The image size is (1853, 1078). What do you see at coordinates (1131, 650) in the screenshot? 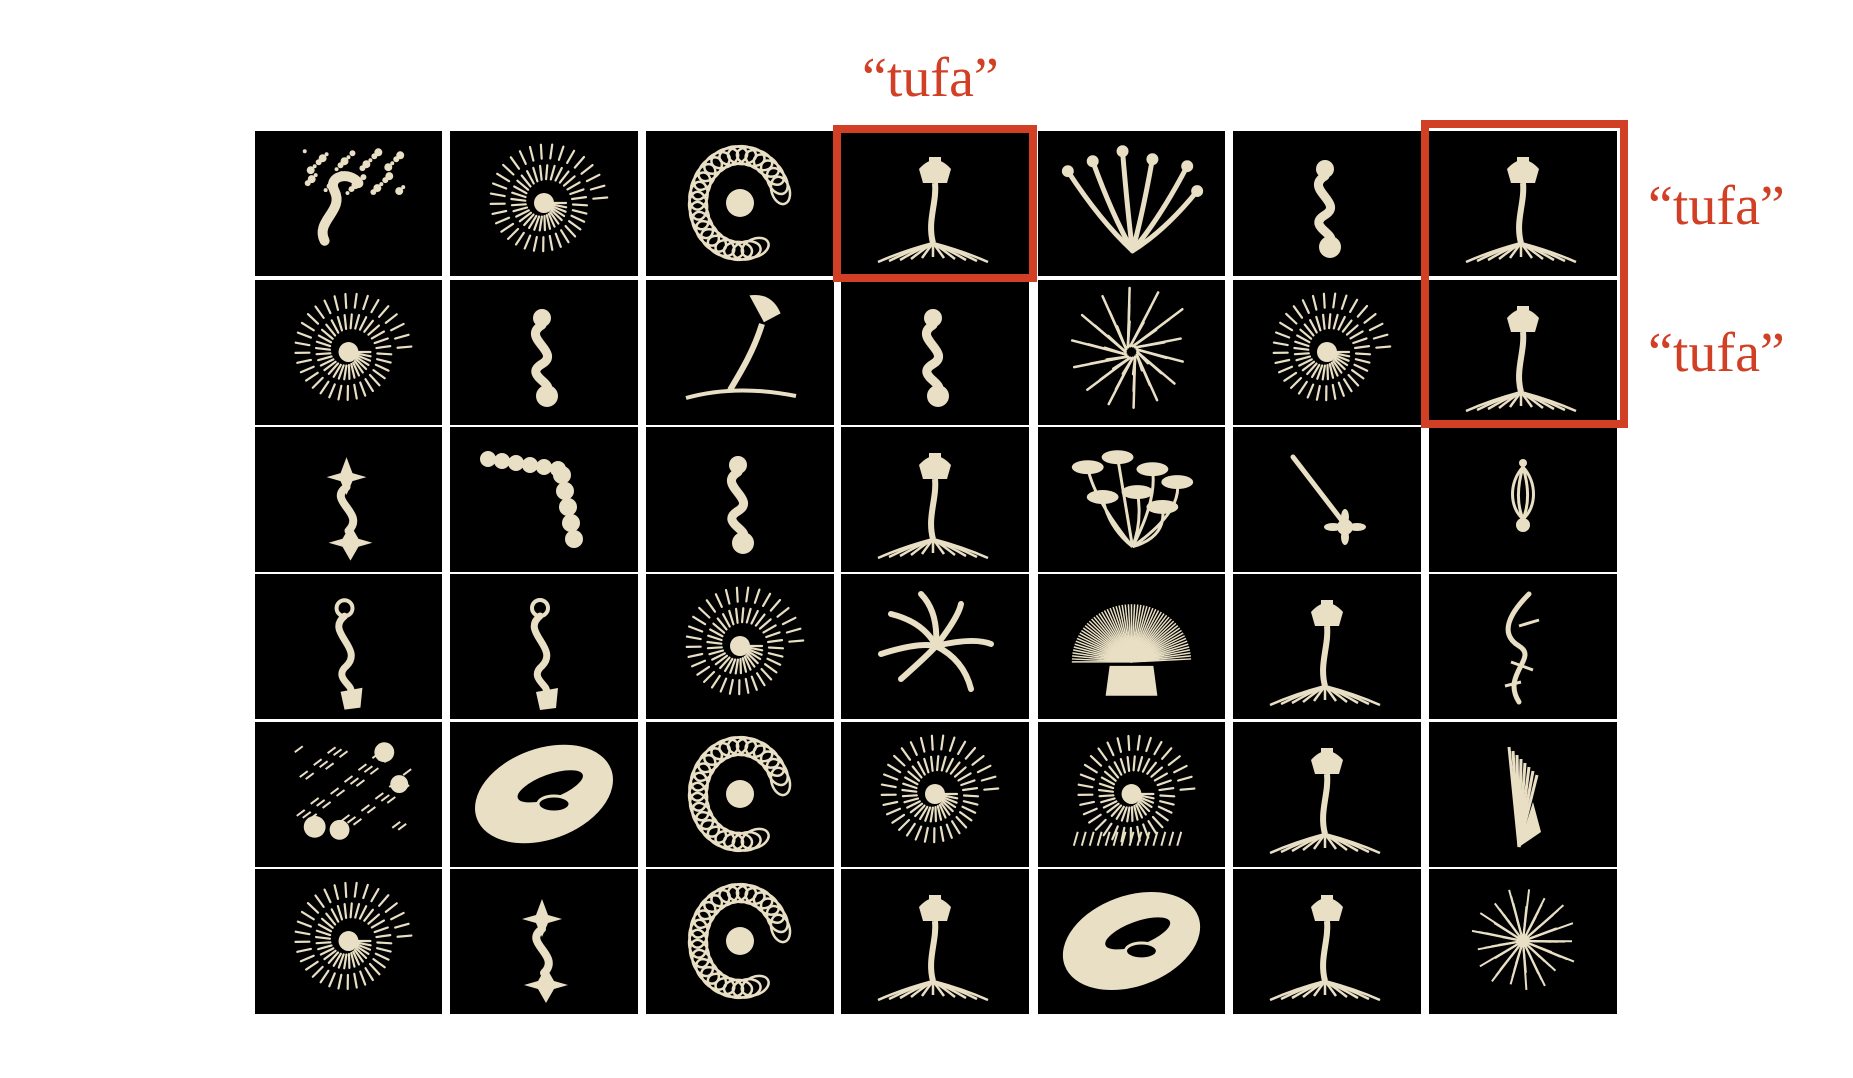
I see `anemone-render` at bounding box center [1131, 650].